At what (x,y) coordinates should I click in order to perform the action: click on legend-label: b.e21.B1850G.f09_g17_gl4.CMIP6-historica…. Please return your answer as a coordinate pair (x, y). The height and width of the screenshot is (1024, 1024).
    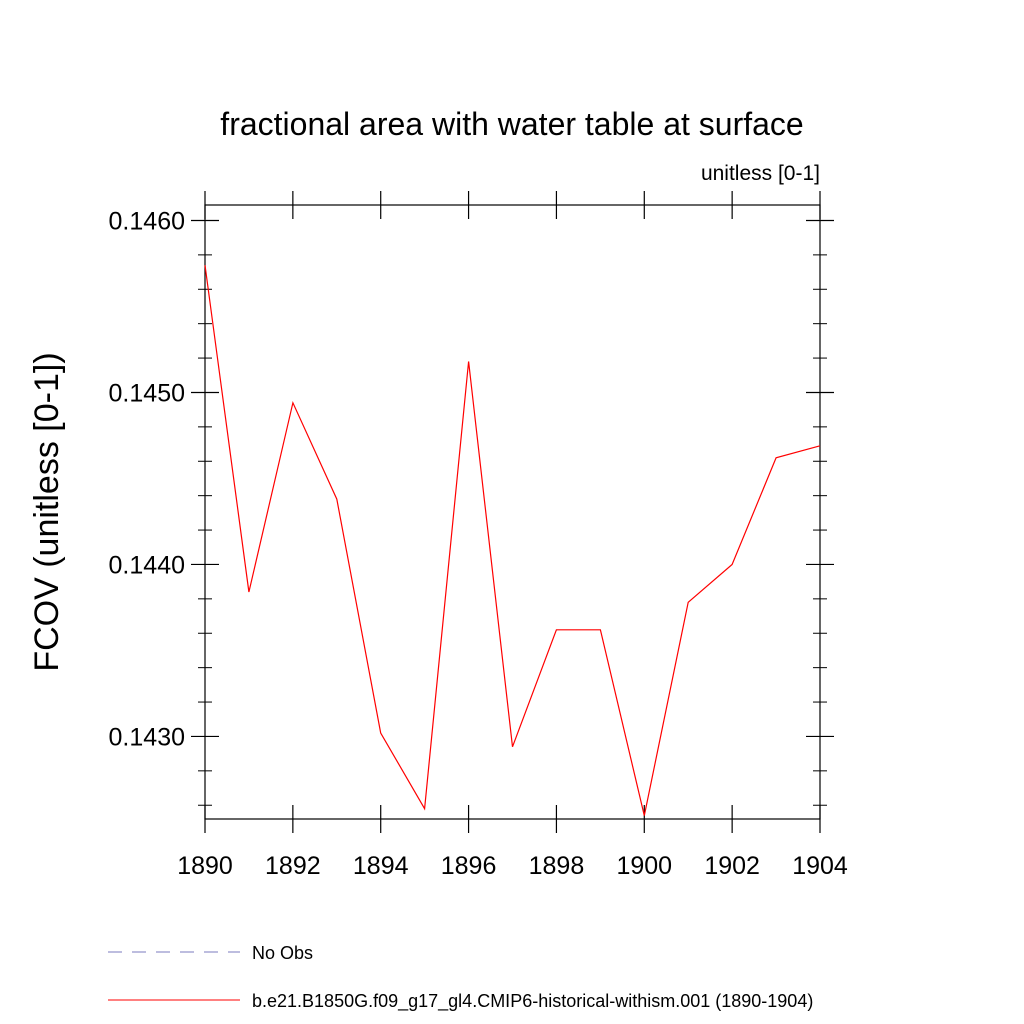
    Looking at the image, I should click on (532, 1001).